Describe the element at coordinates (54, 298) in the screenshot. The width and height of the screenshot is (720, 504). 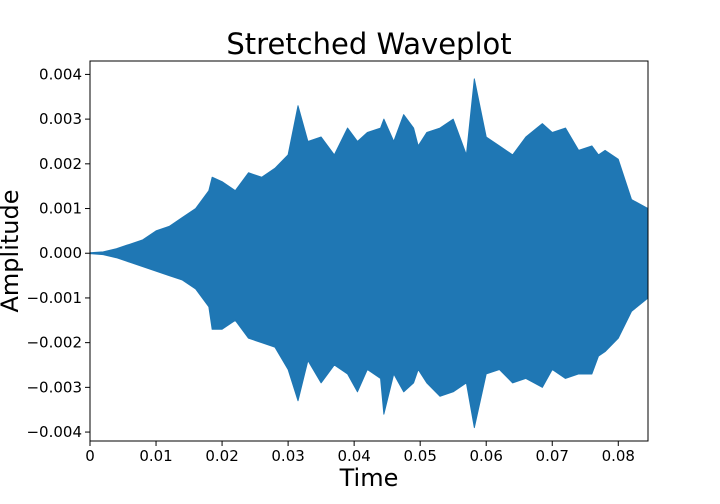
I see `y-tick-label: −0.001` at that location.